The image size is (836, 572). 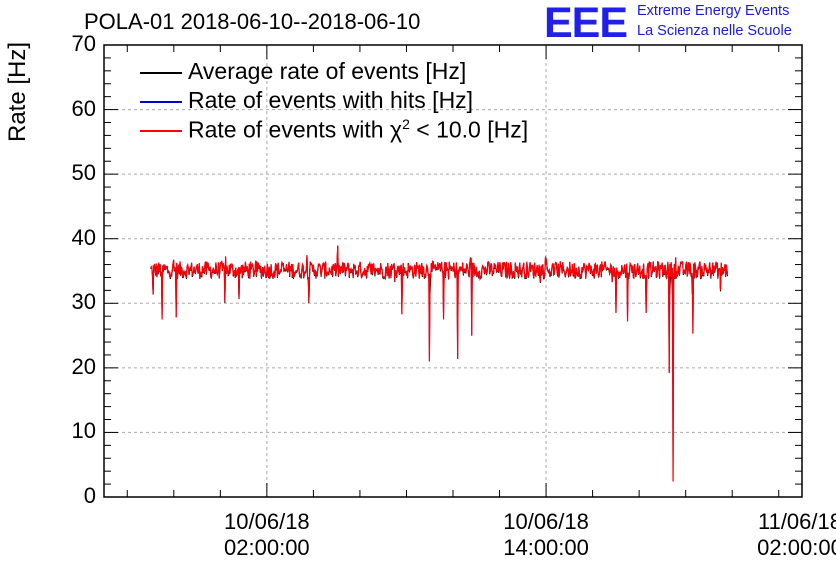 What do you see at coordinates (83, 173) in the screenshot?
I see `y-tick-label: 50` at bounding box center [83, 173].